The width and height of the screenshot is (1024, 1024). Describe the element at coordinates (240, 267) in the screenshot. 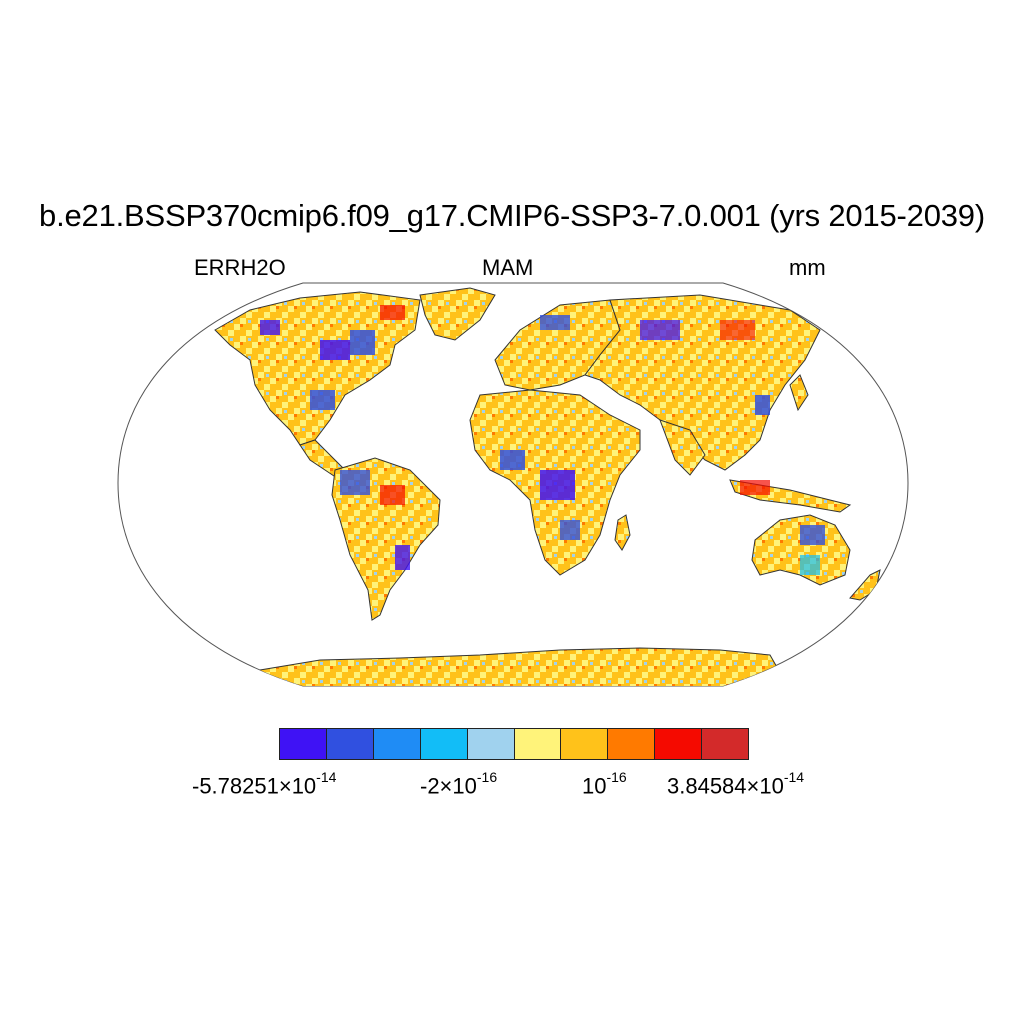

I see `variable-label: ERRH2O` at that location.